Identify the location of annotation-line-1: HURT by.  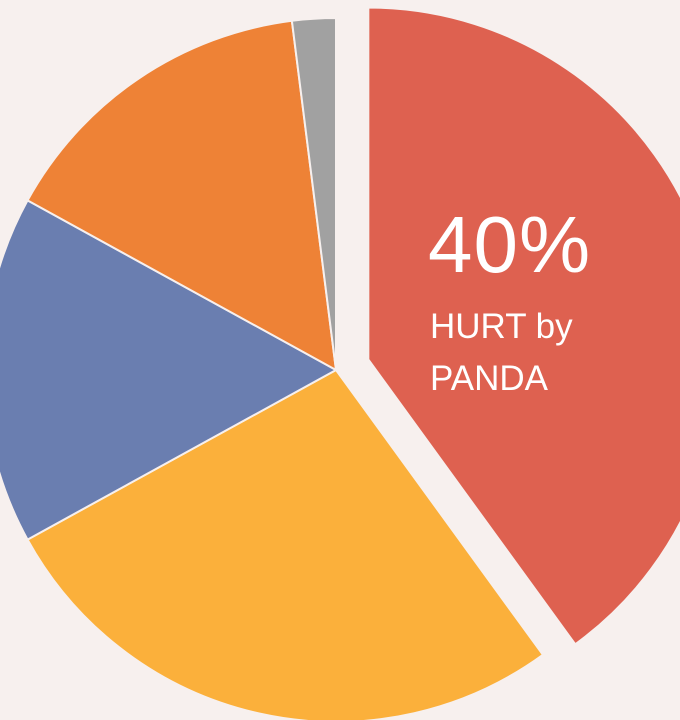
(501, 326).